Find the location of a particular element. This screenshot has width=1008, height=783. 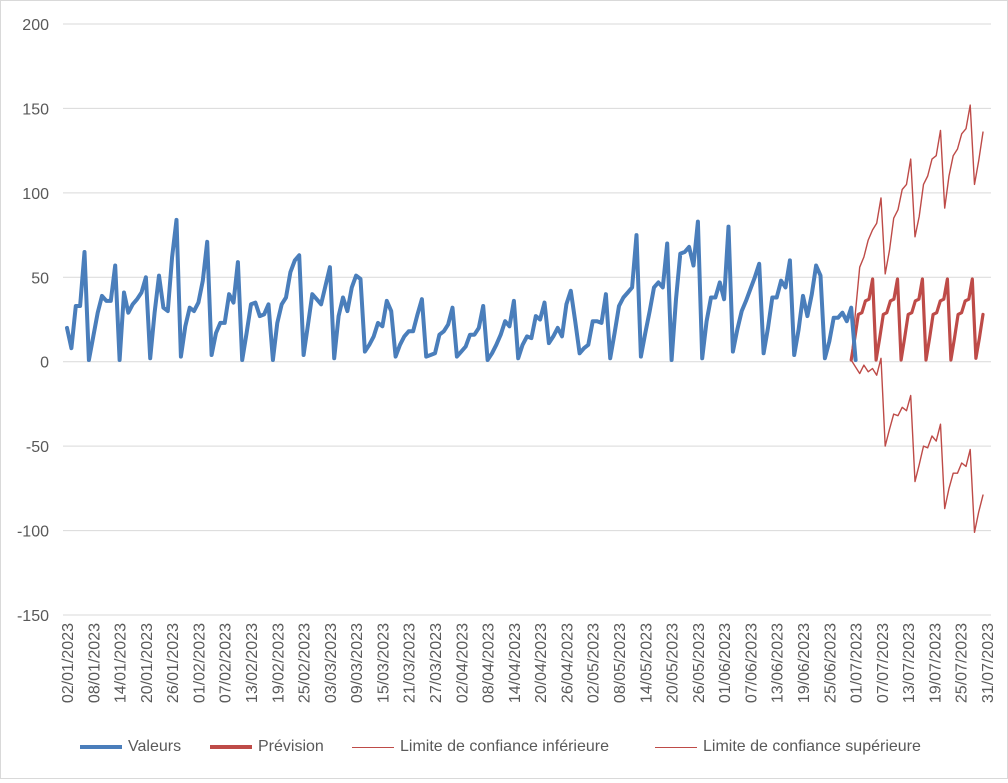

legend-swatch-prevision is located at coordinates (231, 747).